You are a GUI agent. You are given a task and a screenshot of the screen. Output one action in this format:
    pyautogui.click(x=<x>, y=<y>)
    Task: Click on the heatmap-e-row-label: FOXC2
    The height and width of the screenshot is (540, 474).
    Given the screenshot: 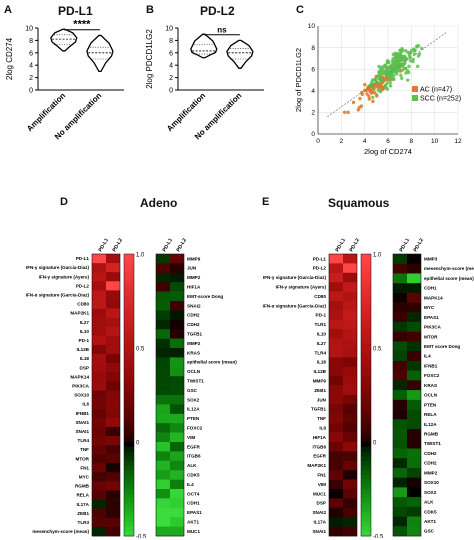 What is the action you would take?
    pyautogui.click(x=432, y=375)
    